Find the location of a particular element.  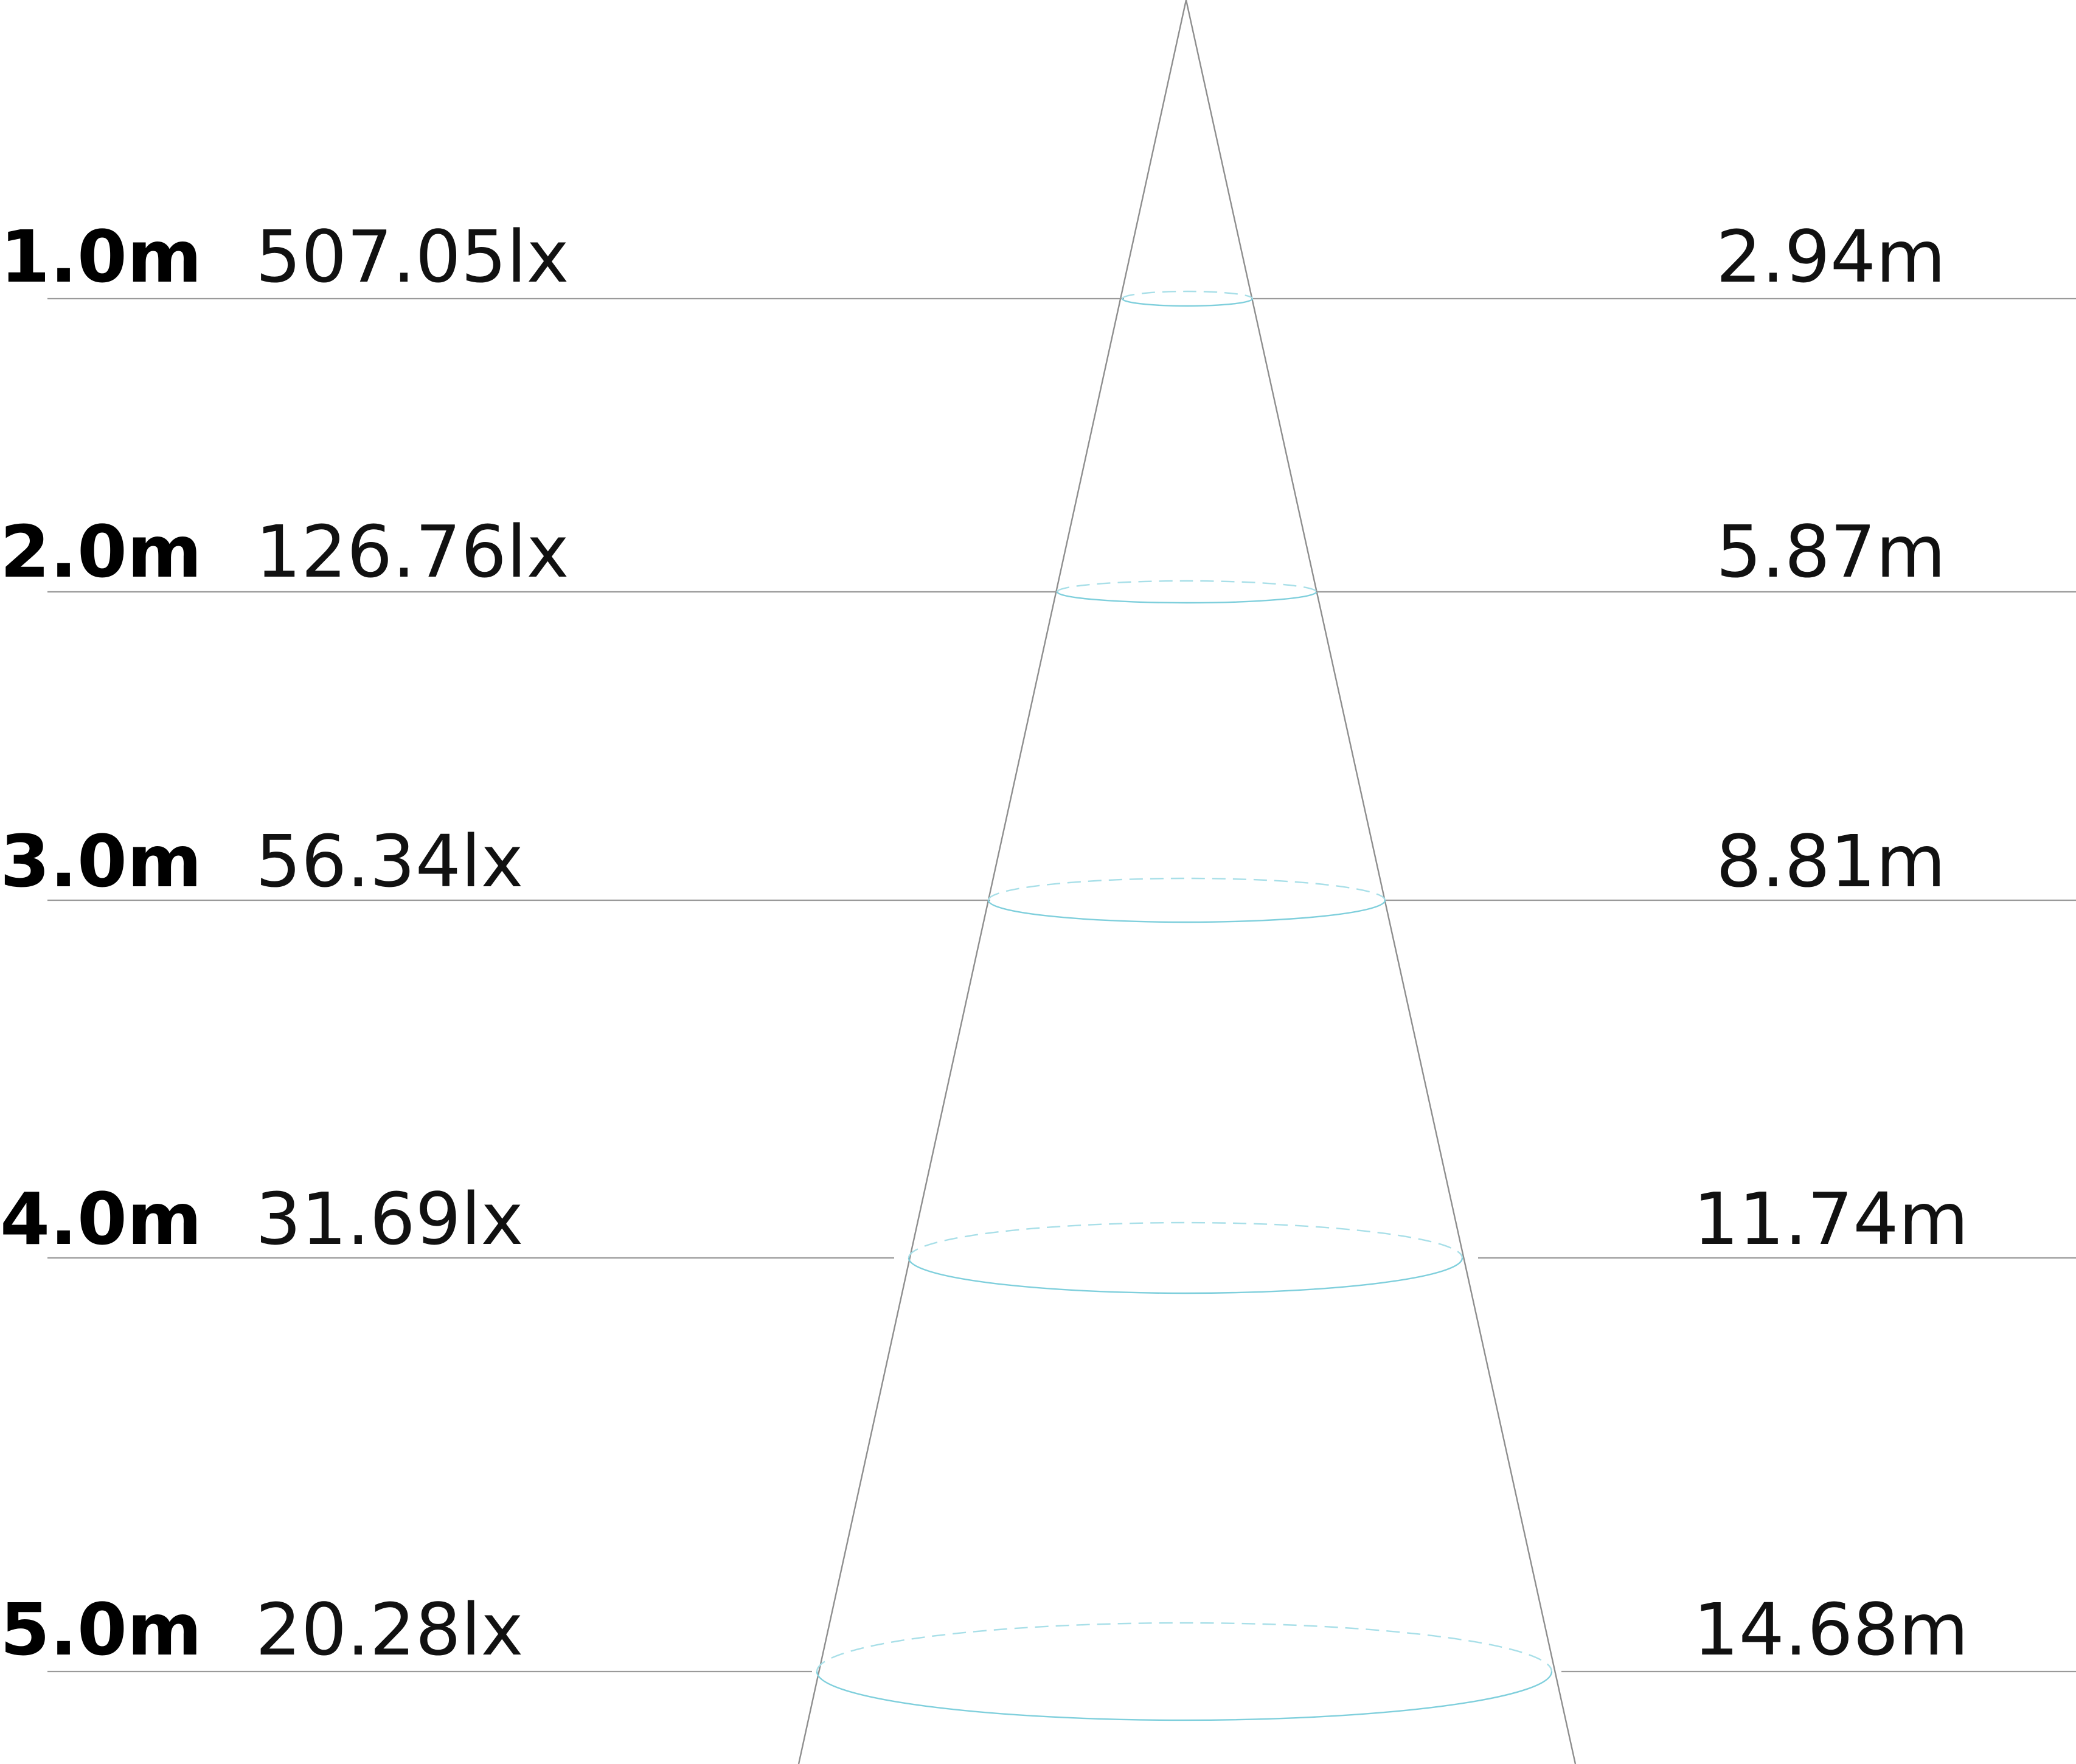

illuminance-label: 20.28lx is located at coordinates (389, 1630).